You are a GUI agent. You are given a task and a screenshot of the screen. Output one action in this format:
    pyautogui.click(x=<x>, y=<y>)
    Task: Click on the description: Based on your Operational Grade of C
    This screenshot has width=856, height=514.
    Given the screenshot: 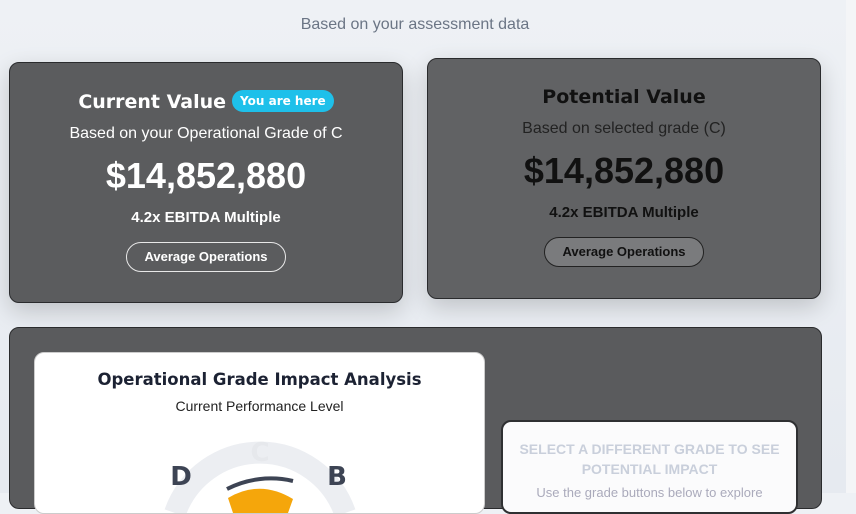 What is the action you would take?
    pyautogui.click(x=206, y=133)
    